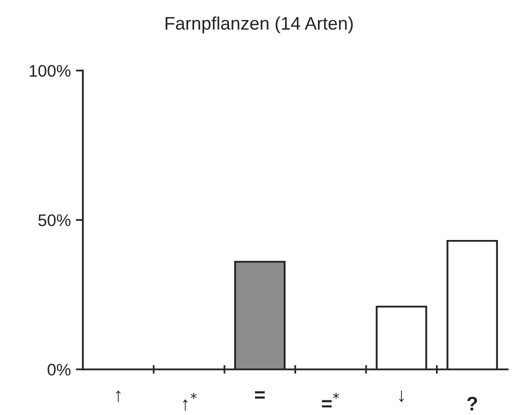 The height and width of the screenshot is (415, 518). Describe the element at coordinates (50, 70) in the screenshot. I see `y-tick-label: 100%` at that location.